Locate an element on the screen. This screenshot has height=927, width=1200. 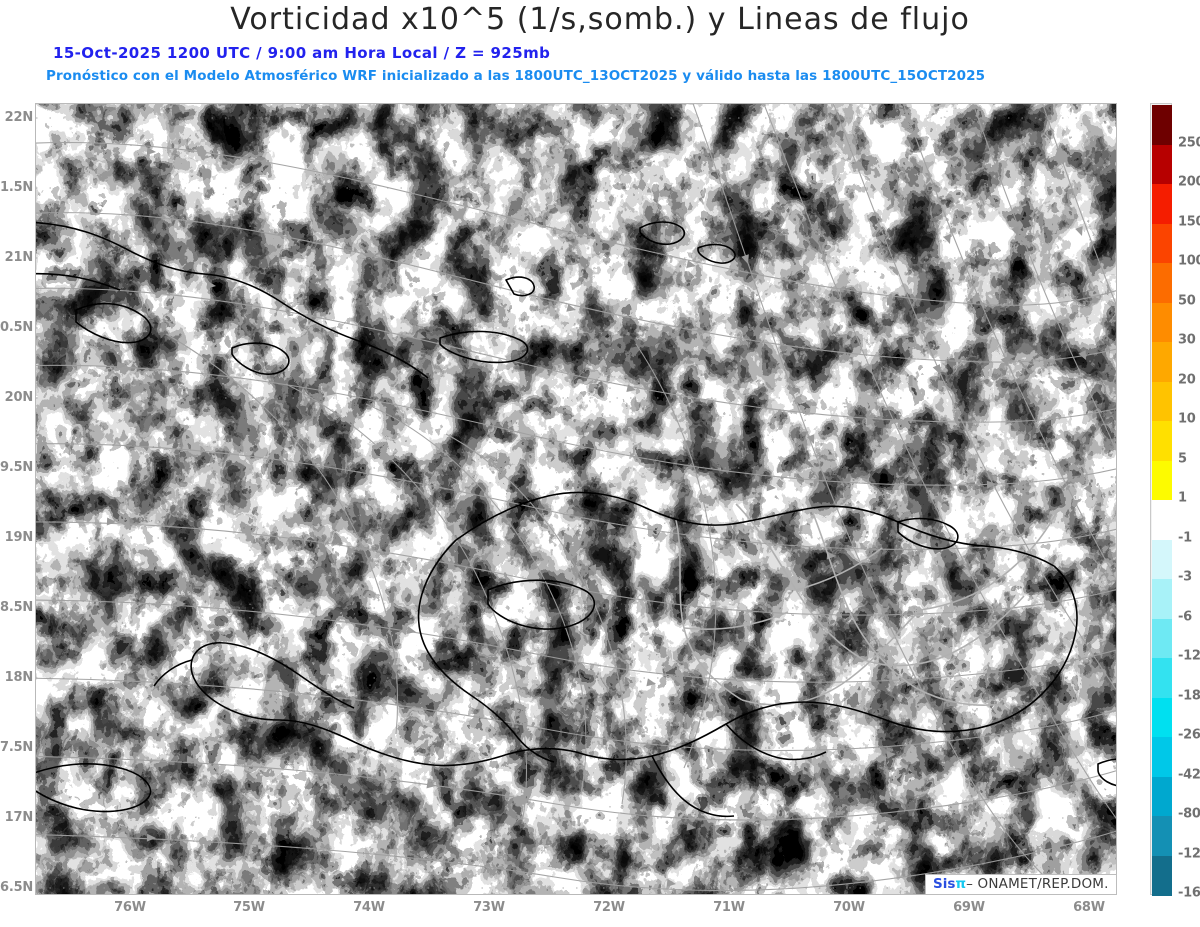
colorbar-tick: -18 is located at coordinates (1189, 695).